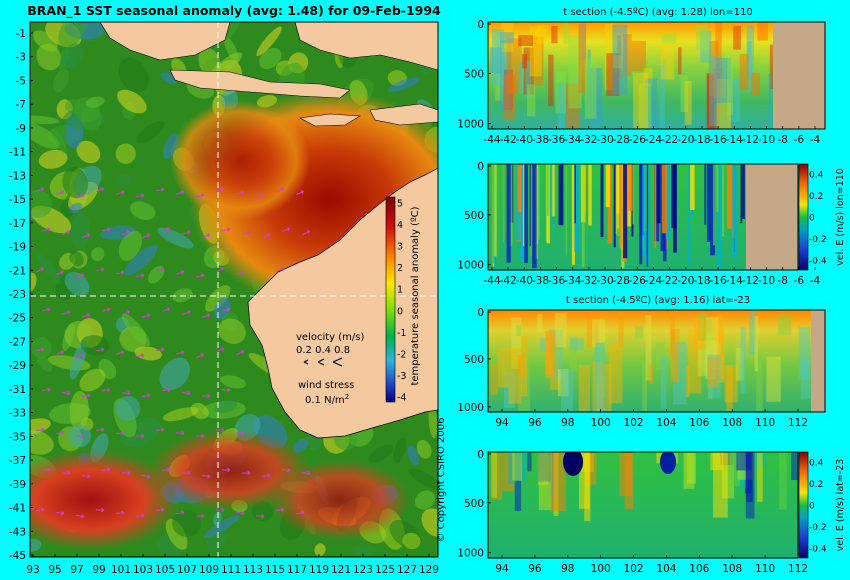 The width and height of the screenshot is (850, 580). What do you see at coordinates (143, 570) in the screenshot?
I see `lon-tick-label: 103` at bounding box center [143, 570].